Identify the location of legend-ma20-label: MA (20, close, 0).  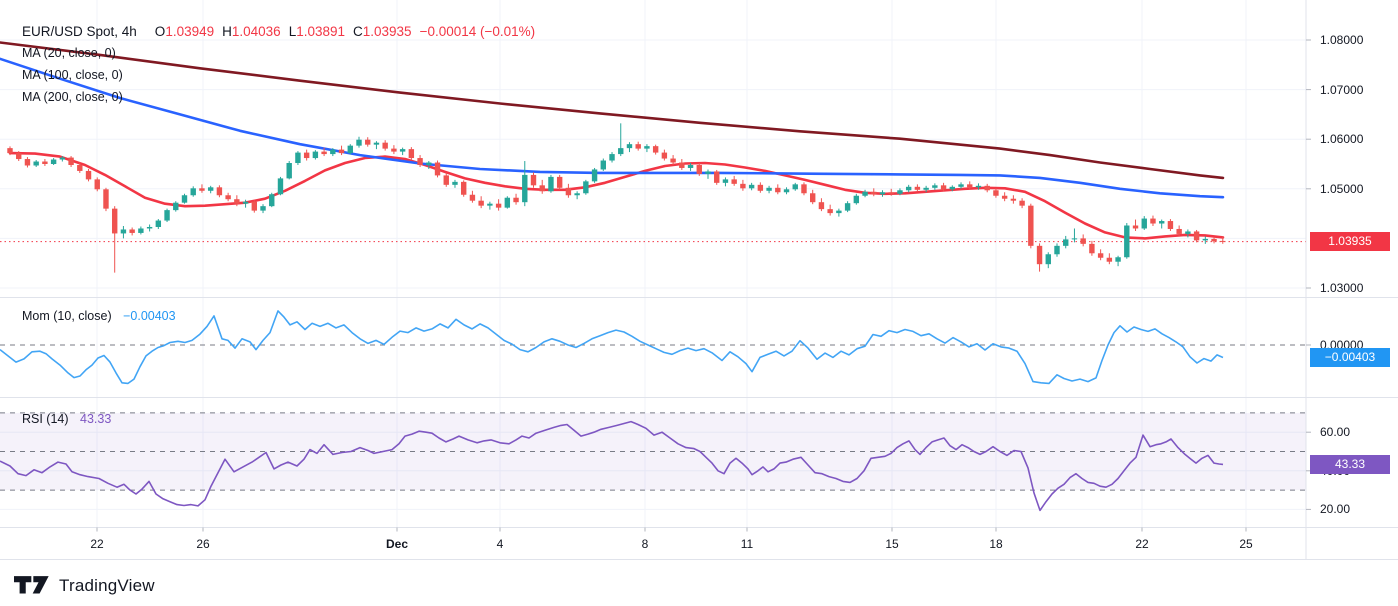
(69, 53).